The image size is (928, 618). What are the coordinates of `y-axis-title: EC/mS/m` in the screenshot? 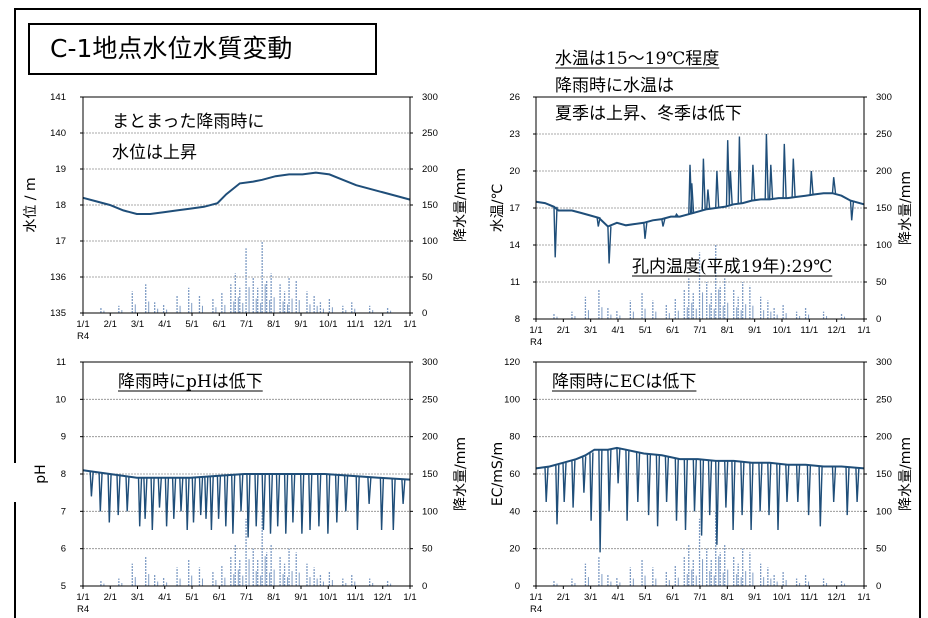 It's located at (498, 474).